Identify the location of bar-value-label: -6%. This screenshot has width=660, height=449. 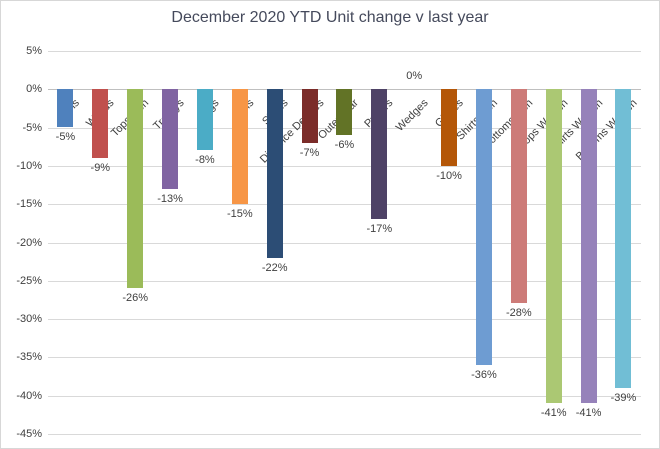
(344, 145).